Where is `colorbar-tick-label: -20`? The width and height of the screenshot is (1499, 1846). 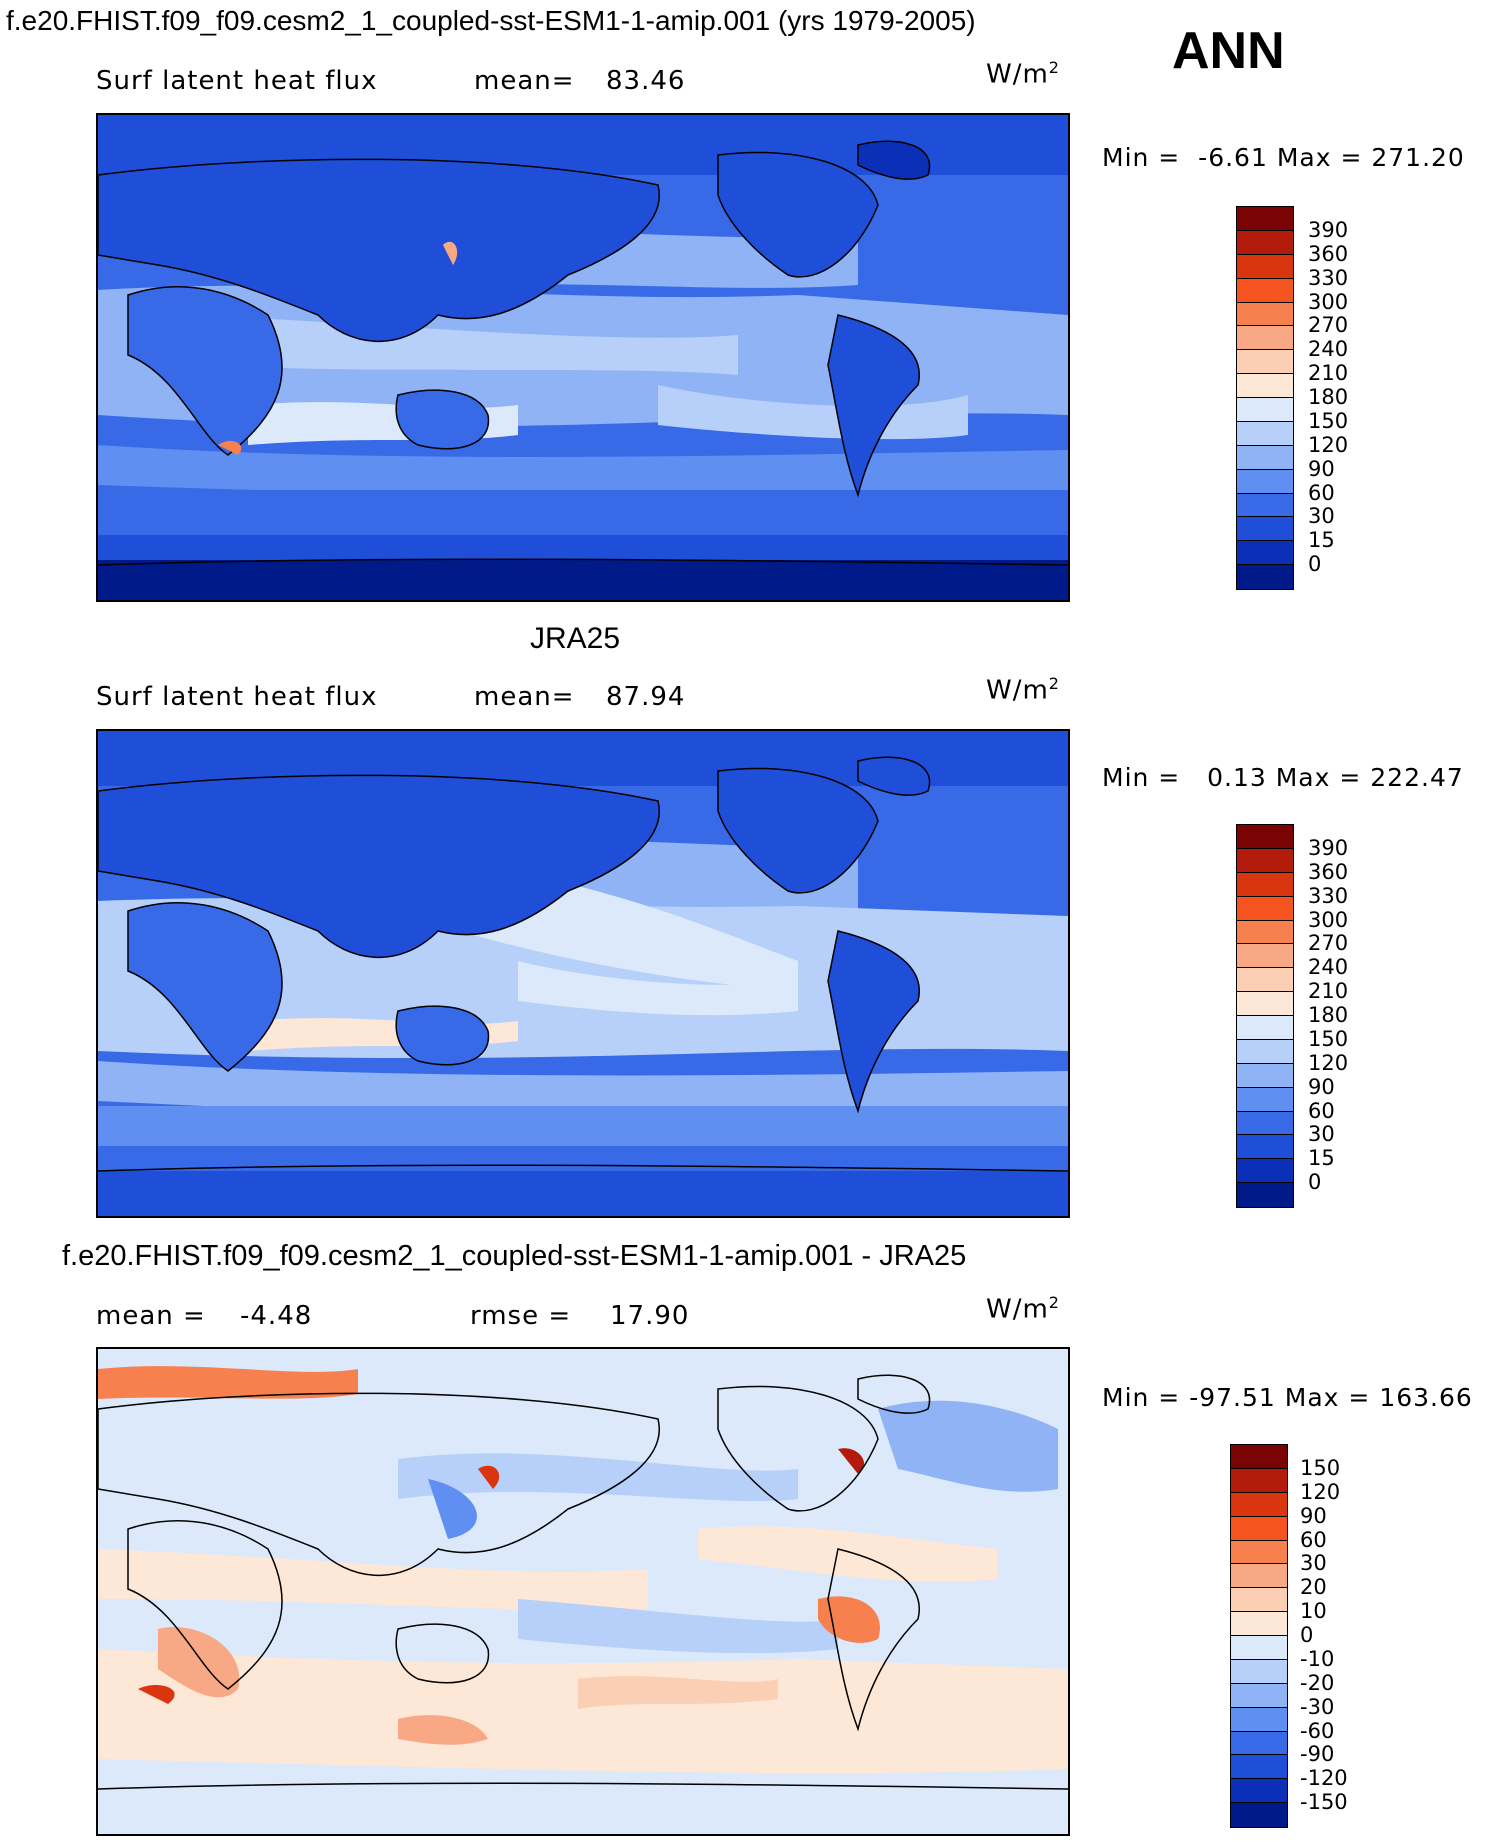
colorbar-tick-label: -20 is located at coordinates (1317, 1682).